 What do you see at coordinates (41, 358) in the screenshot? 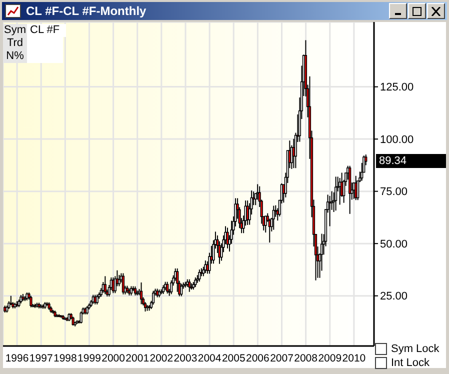
I see `x-tick-label: 1997` at bounding box center [41, 358].